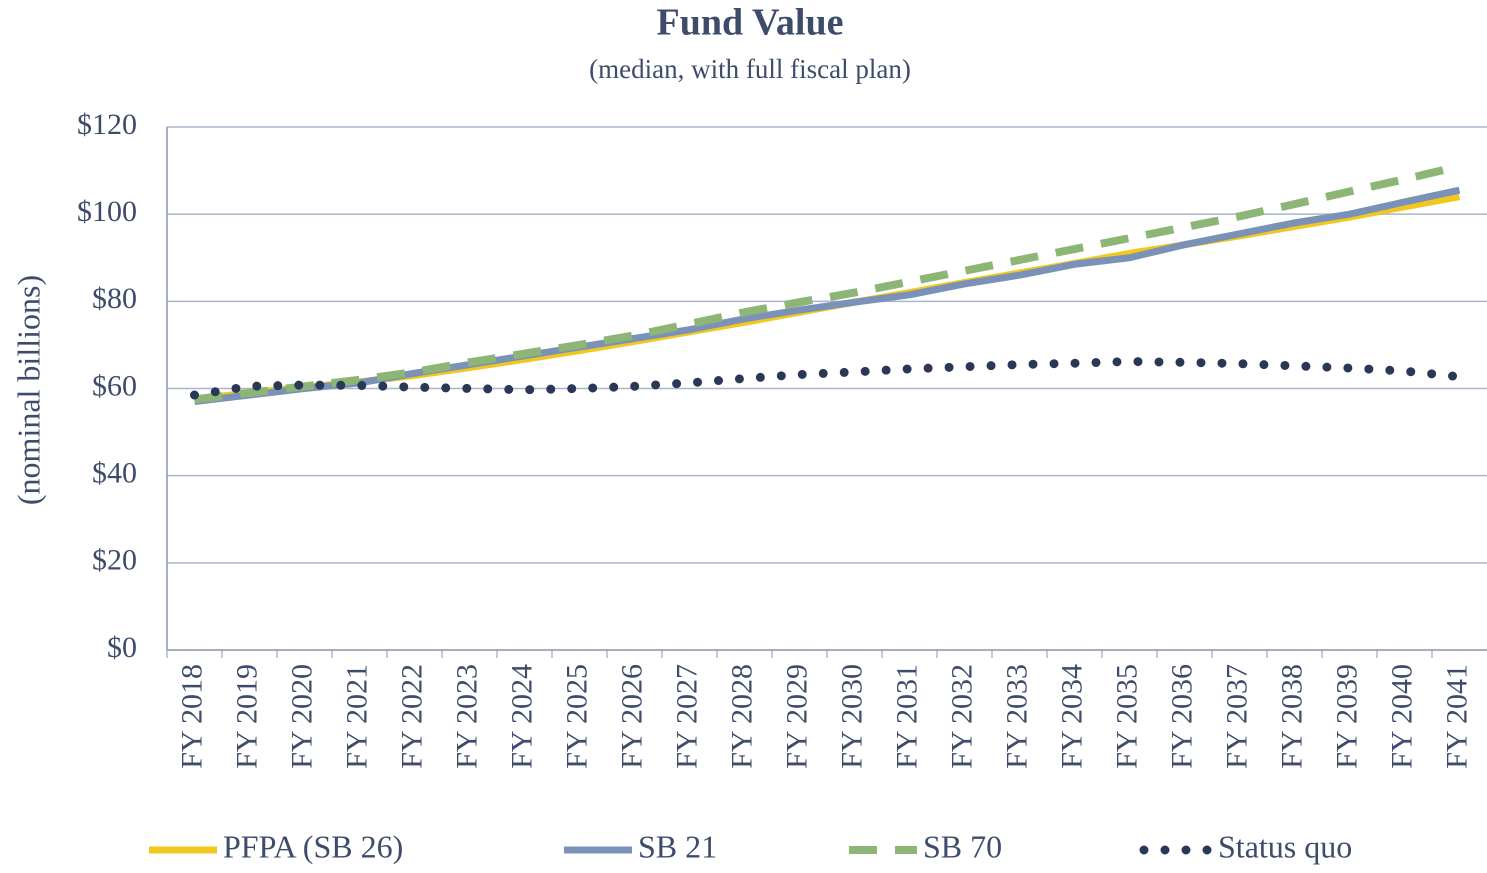 Image resolution: width=1487 pixels, height=873 pixels. What do you see at coordinates (466, 716) in the screenshot?
I see `x-tick-label: FY 2023` at bounding box center [466, 716].